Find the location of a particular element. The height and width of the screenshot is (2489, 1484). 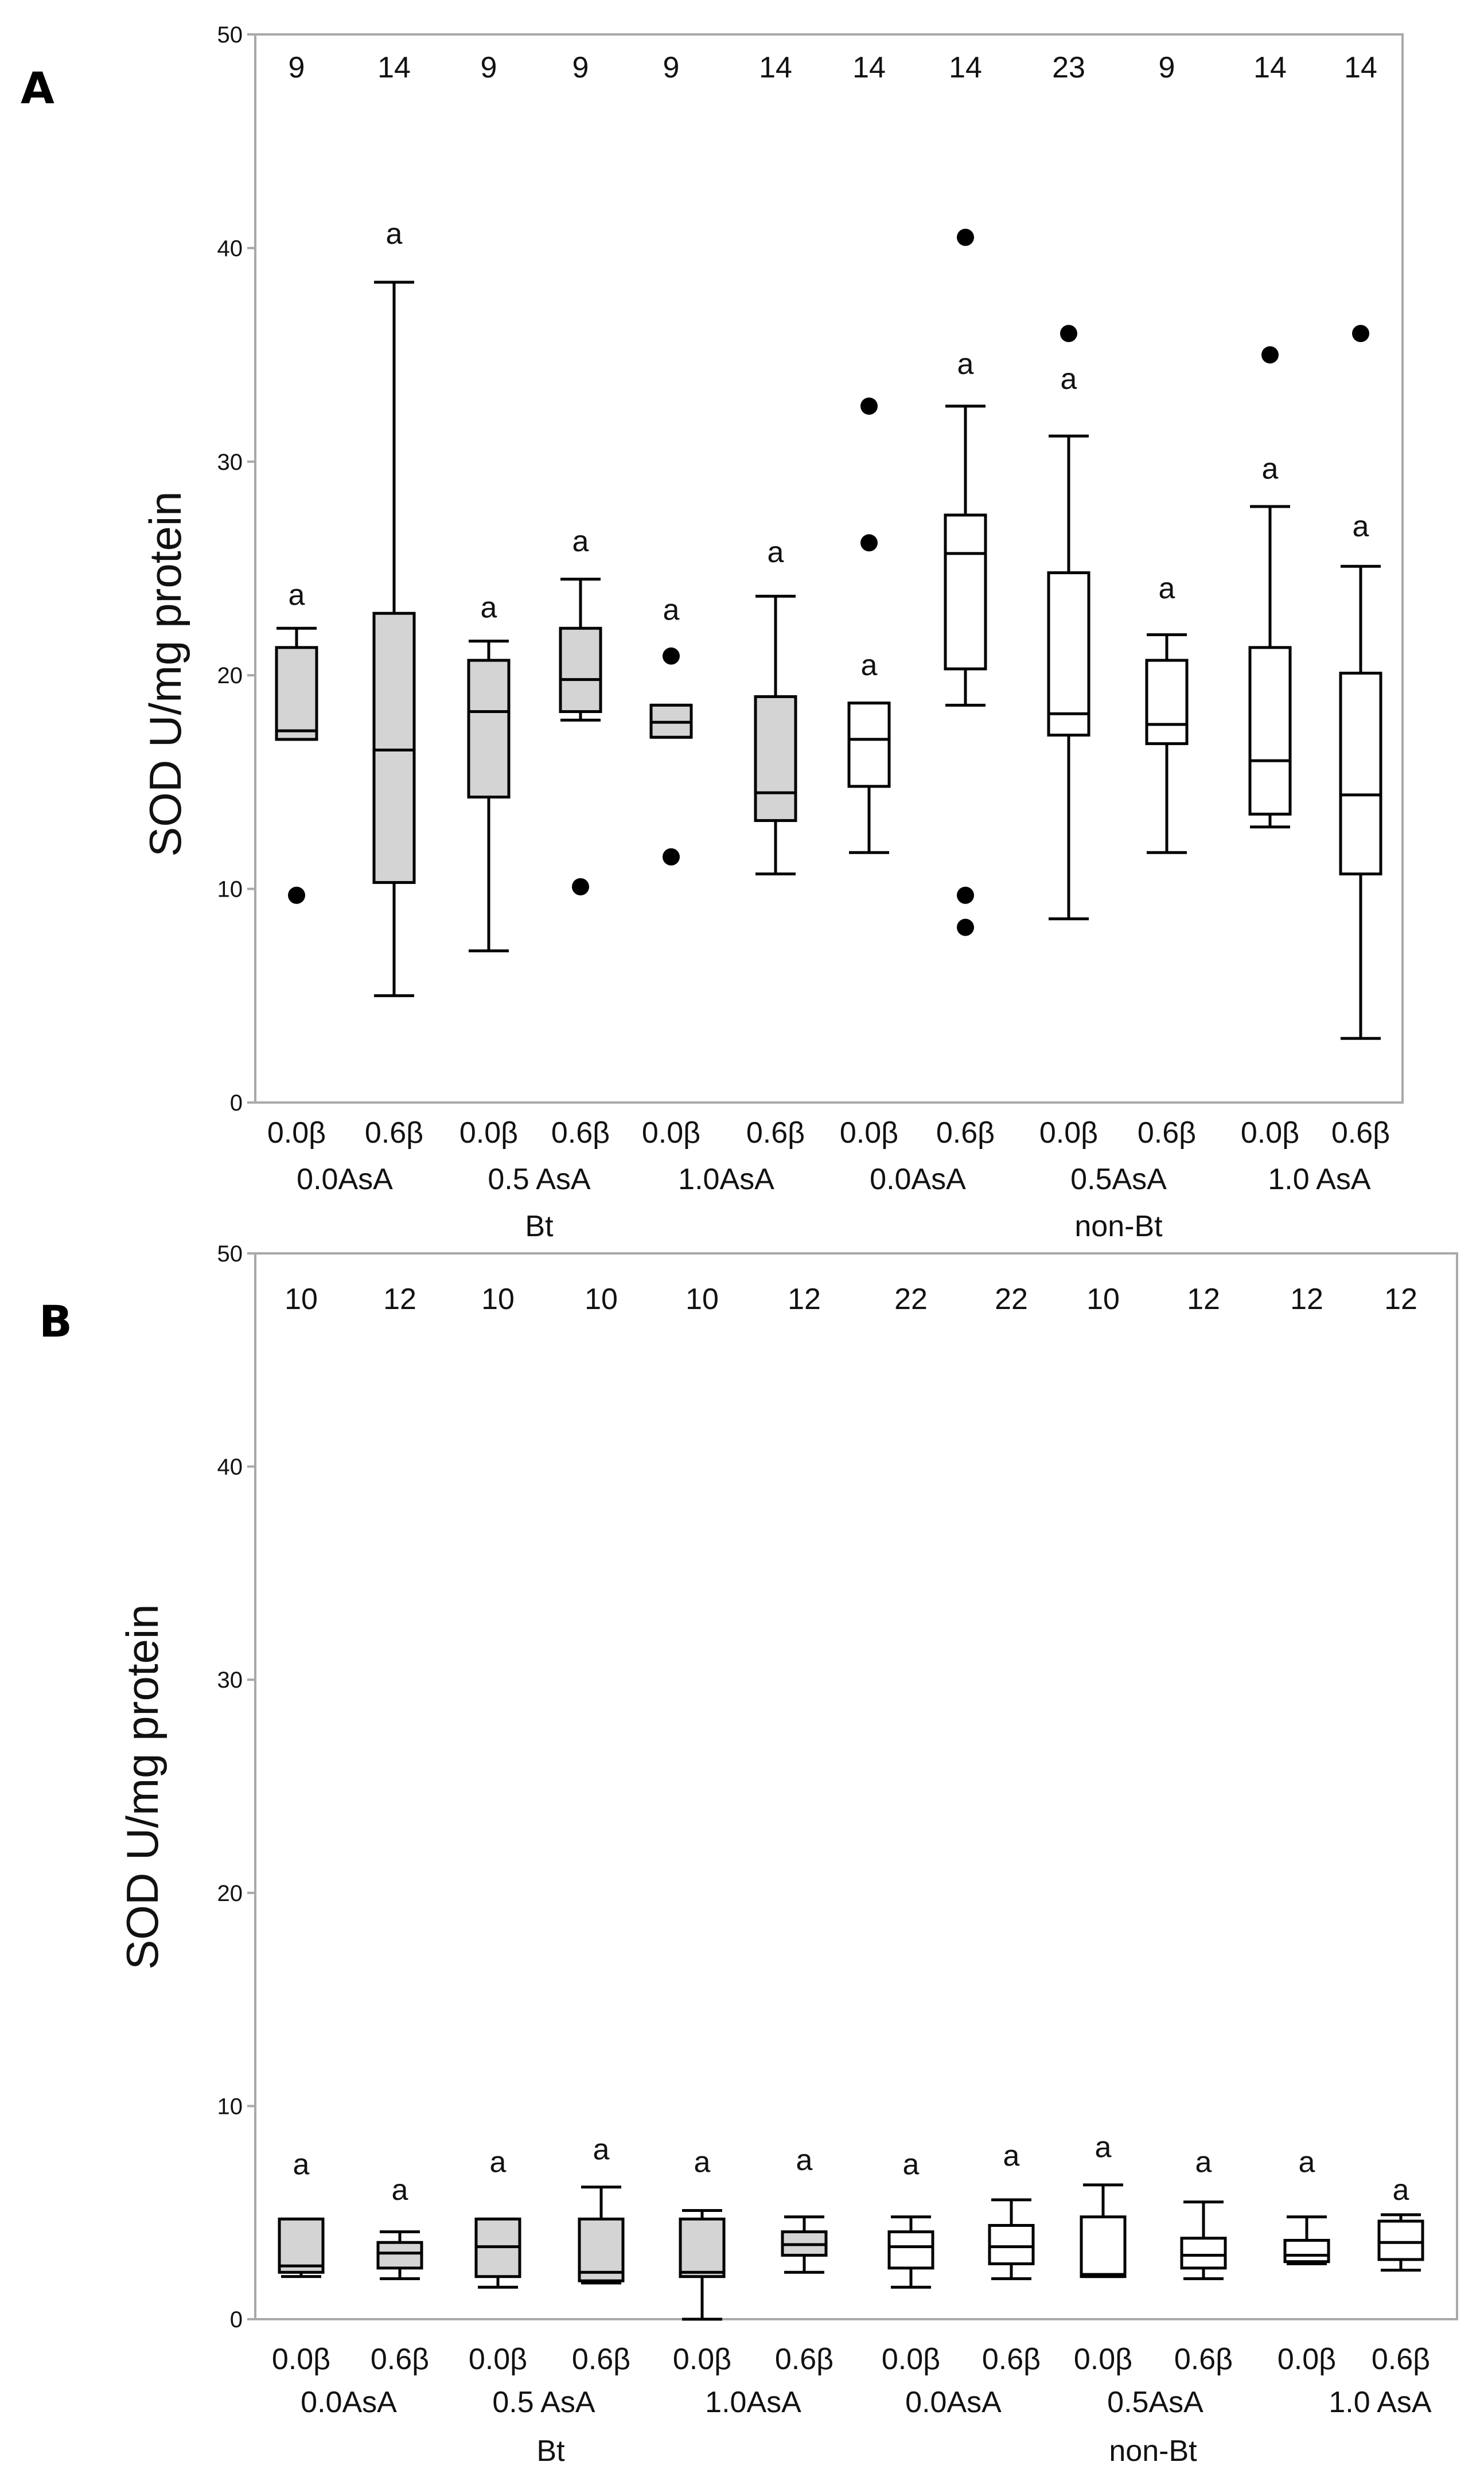

y-axis-label: SOD U/mg protein is located at coordinates (165, 673).